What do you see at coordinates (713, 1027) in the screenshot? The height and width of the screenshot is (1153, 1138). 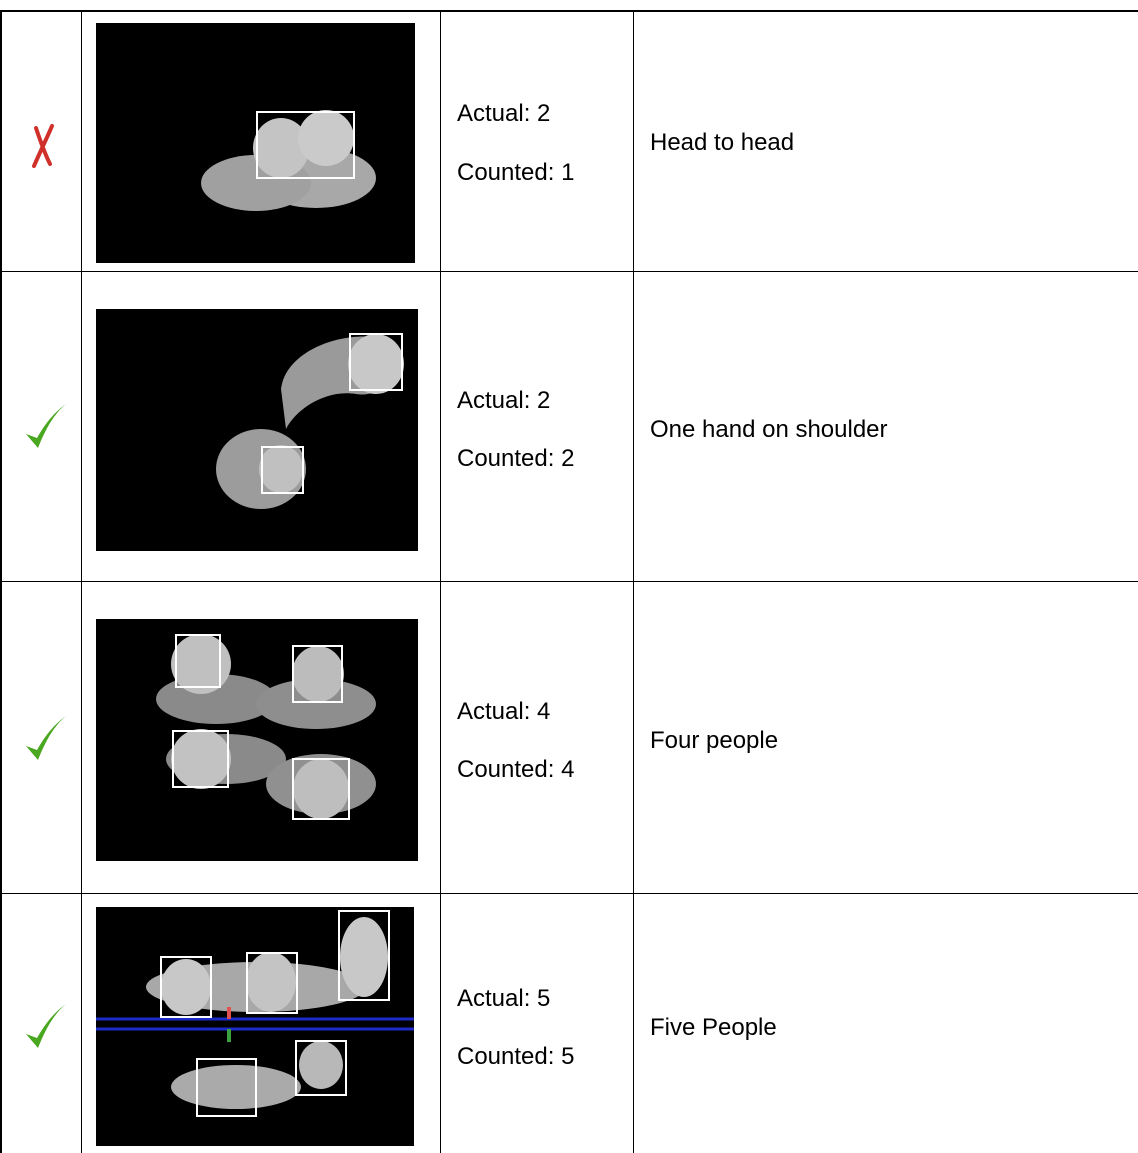 I see `description: Five People` at bounding box center [713, 1027].